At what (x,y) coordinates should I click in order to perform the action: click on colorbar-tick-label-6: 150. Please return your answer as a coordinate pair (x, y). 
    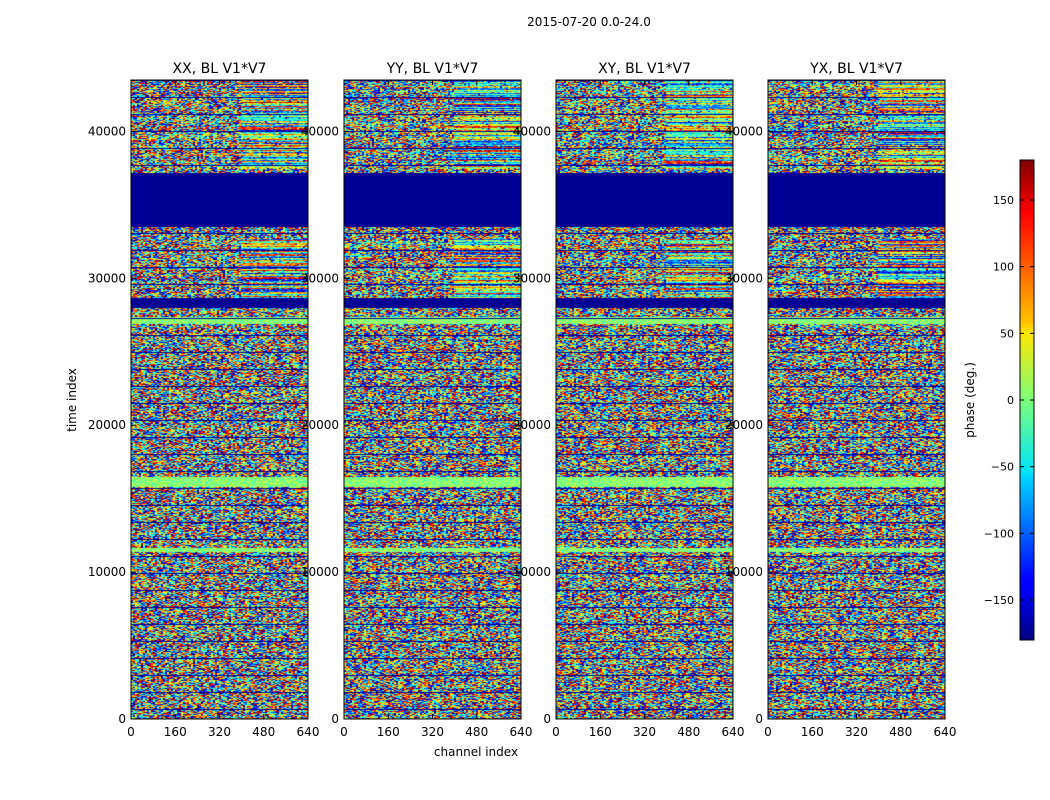
    Looking at the image, I should click on (1003, 200).